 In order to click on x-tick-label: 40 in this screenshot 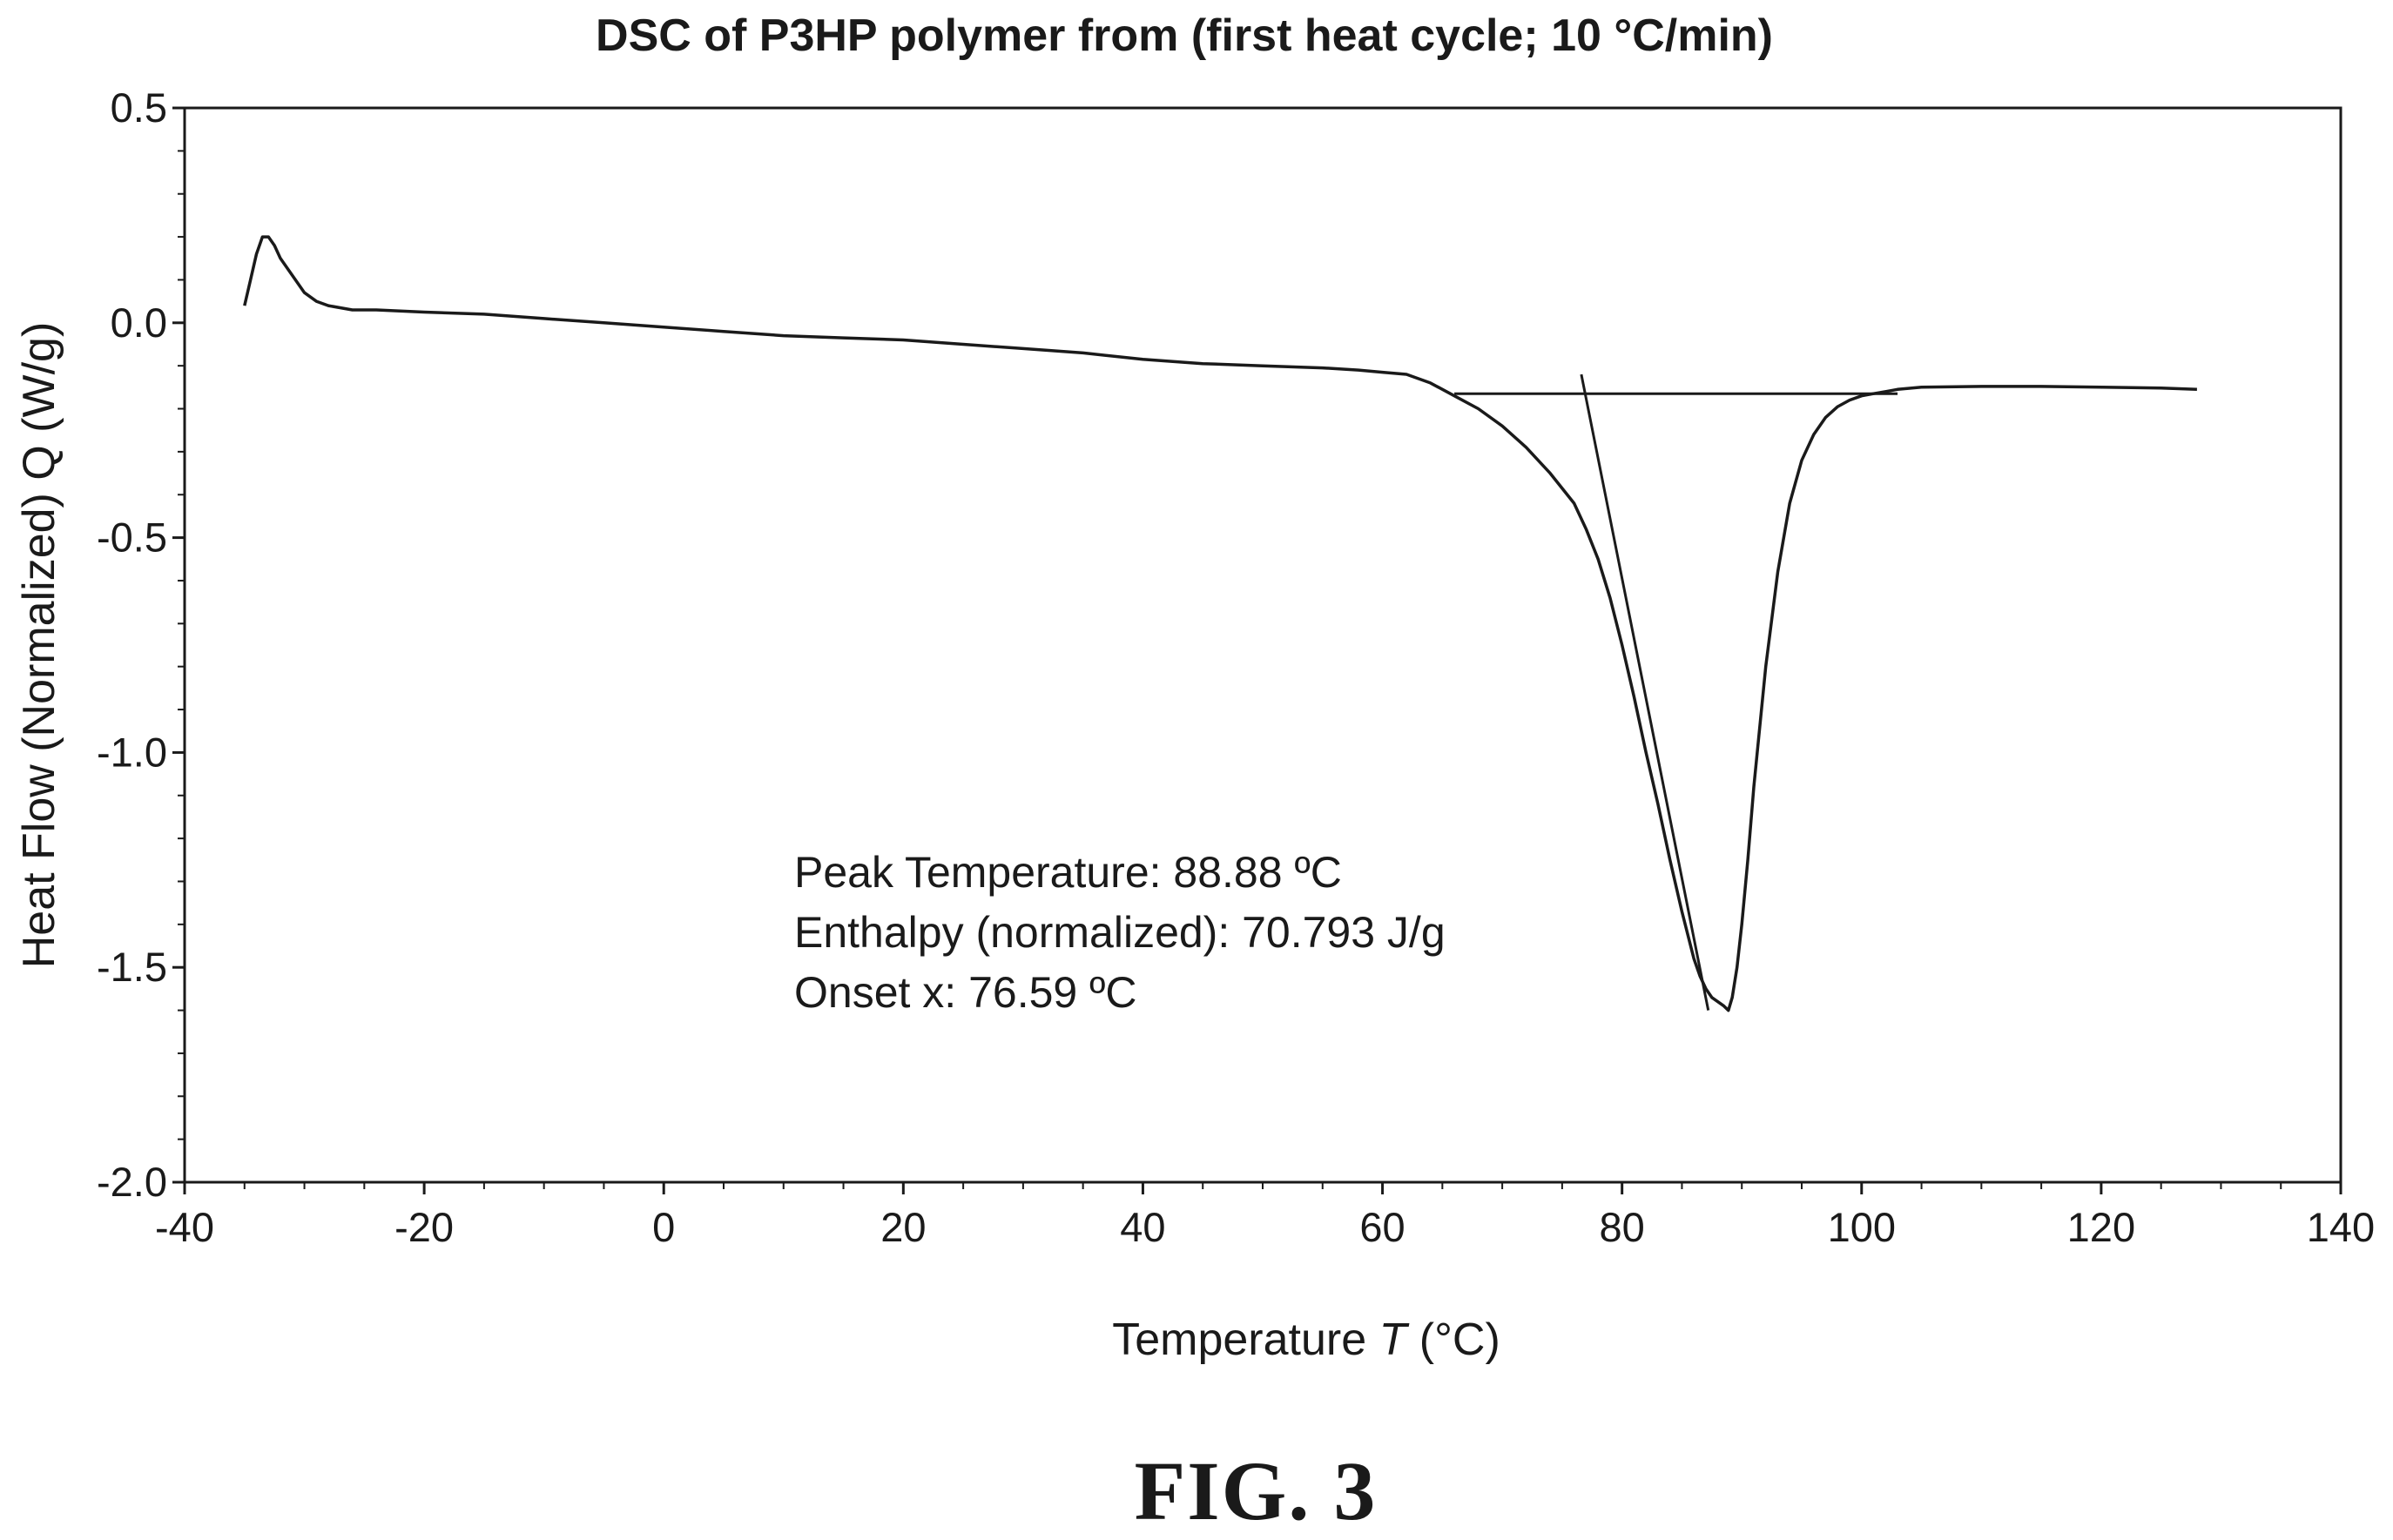, I will do `click(1142, 1227)`.